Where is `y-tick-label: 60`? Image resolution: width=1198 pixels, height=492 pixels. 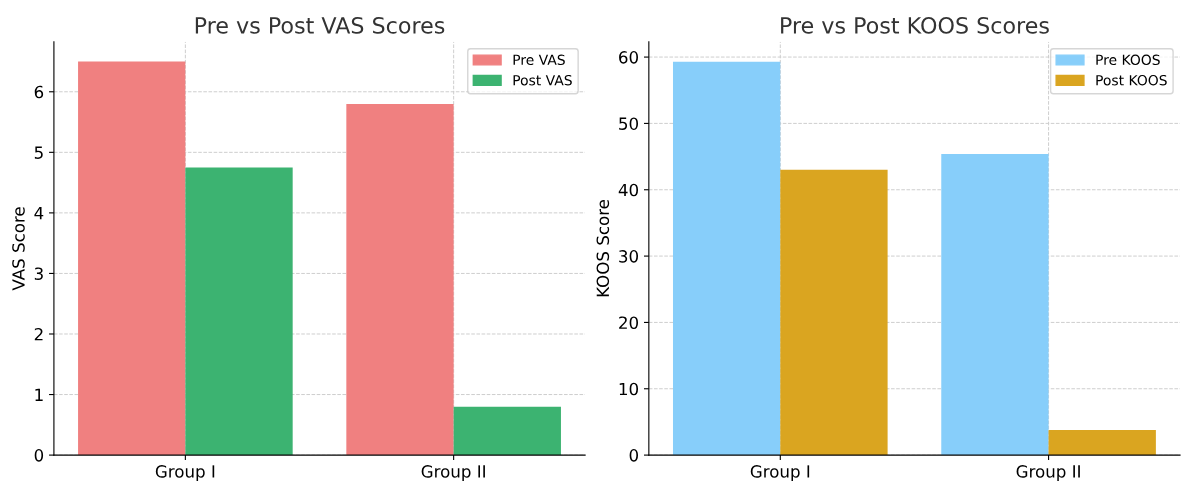 y-tick-label: 60 is located at coordinates (629, 57).